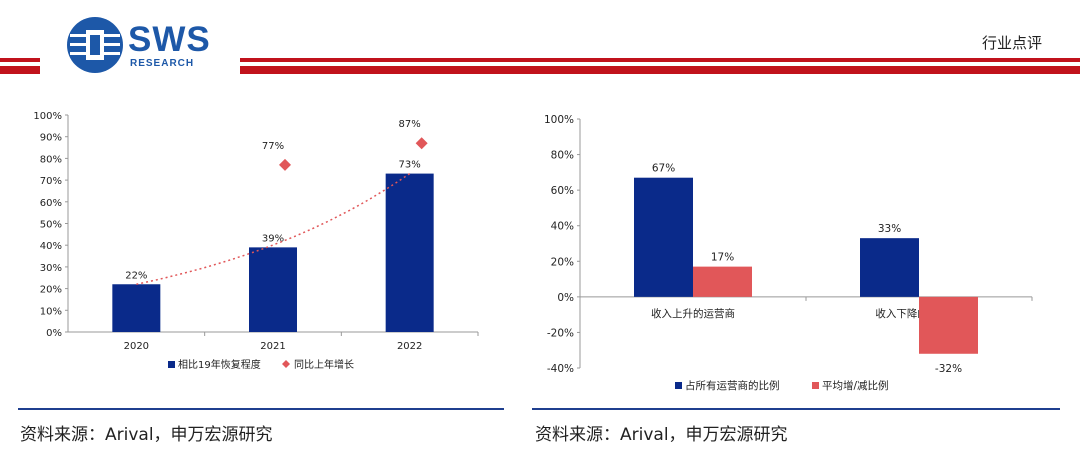  What do you see at coordinates (146, 435) in the screenshot?
I see `source-note-left: 资料来源：Arival，申万宏源研究` at bounding box center [146, 435].